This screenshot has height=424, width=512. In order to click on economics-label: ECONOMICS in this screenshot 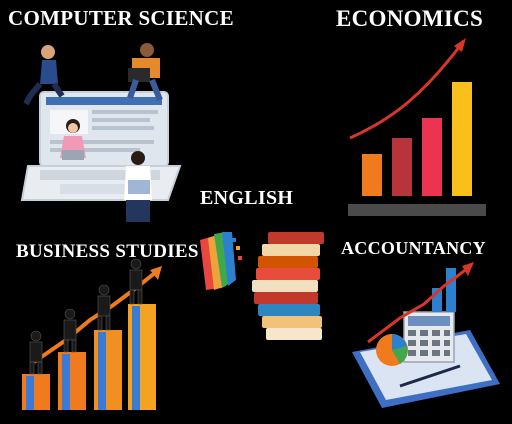, I will do `click(410, 18)`.